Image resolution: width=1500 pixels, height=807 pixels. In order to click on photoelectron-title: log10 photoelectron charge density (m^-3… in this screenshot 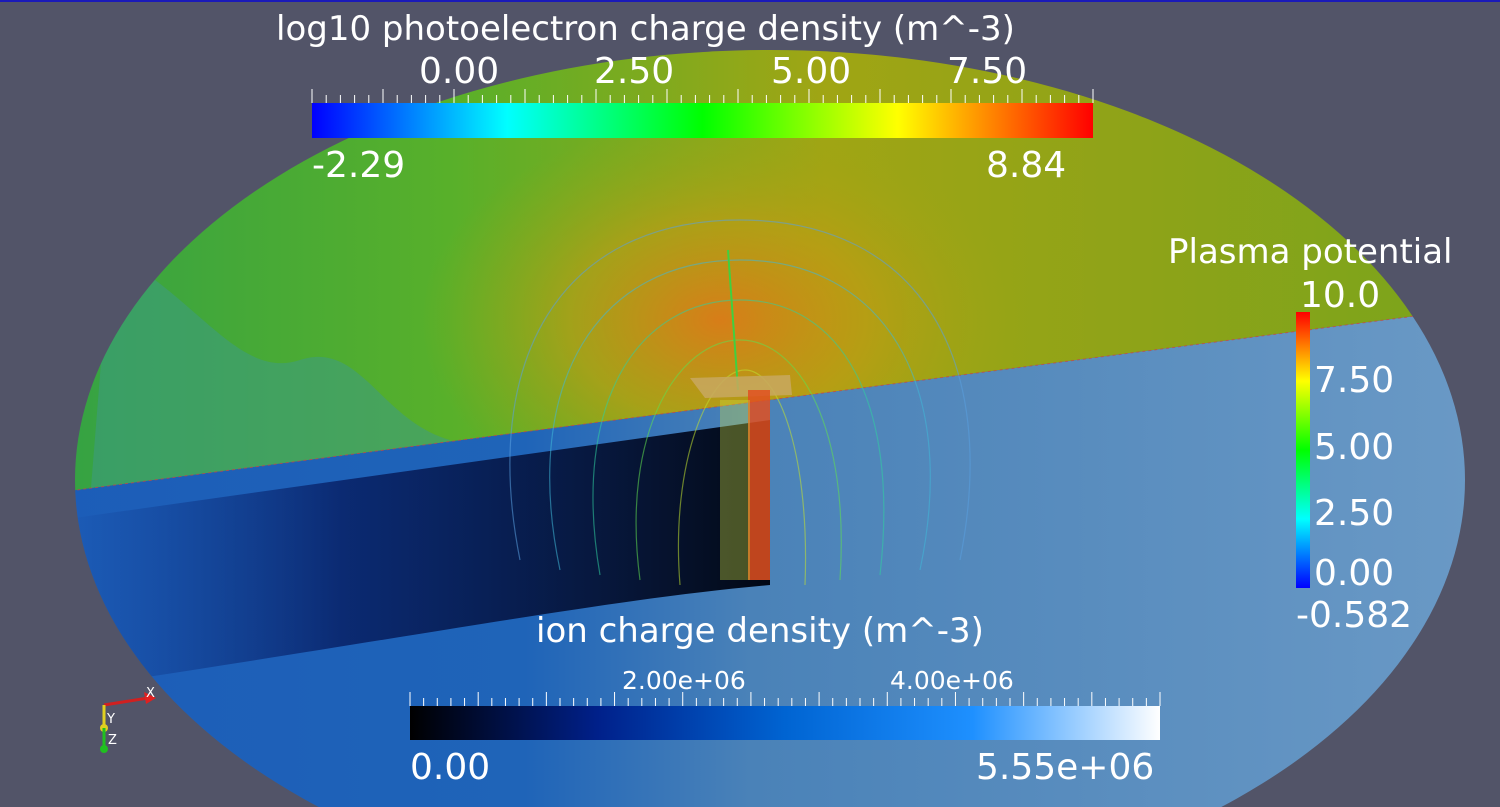, I will do `click(645, 29)`.